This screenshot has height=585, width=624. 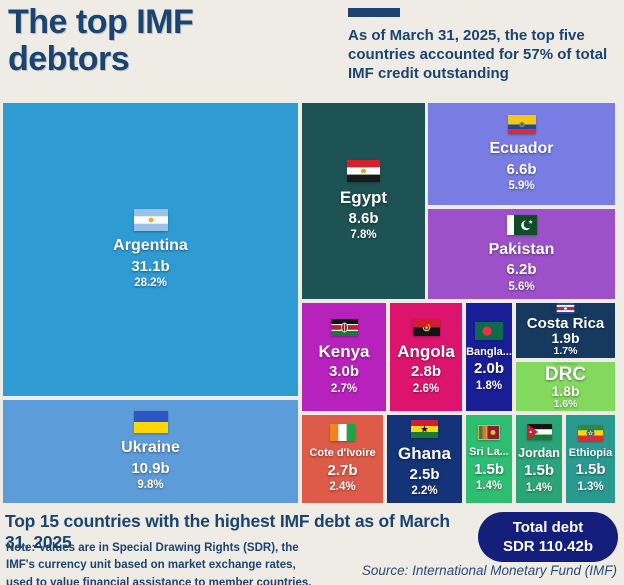 What do you see at coordinates (548, 537) in the screenshot?
I see `total-debt-badge: Total debt SDR 110.42b` at bounding box center [548, 537].